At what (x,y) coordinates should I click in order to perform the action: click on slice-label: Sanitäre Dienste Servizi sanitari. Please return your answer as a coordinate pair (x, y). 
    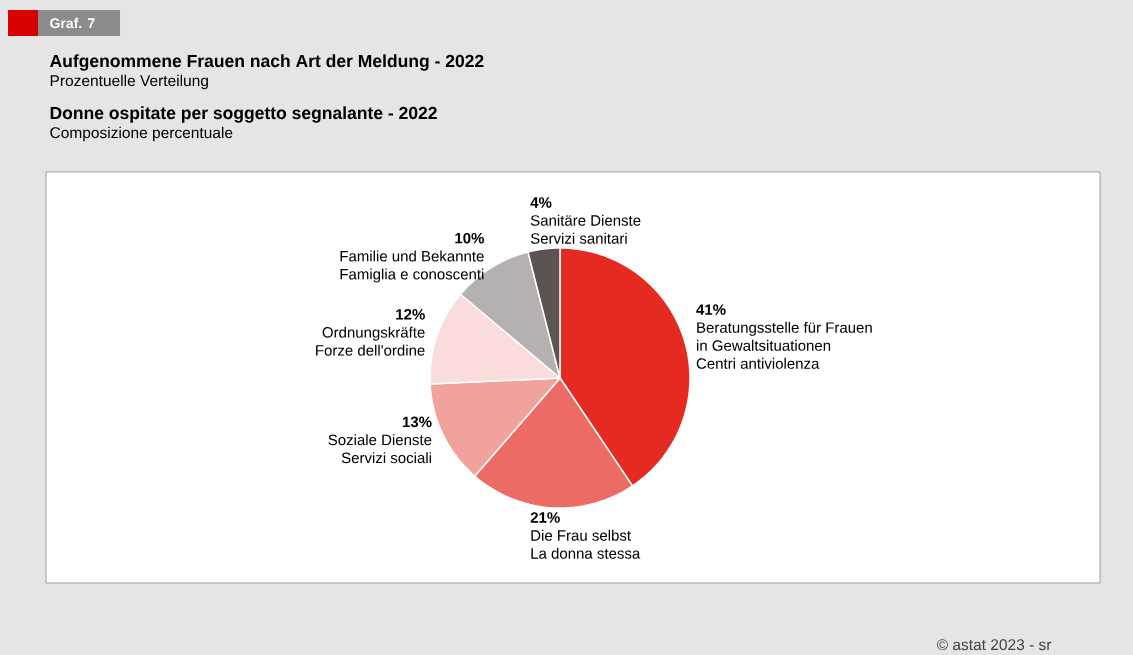
    Looking at the image, I should click on (585, 229).